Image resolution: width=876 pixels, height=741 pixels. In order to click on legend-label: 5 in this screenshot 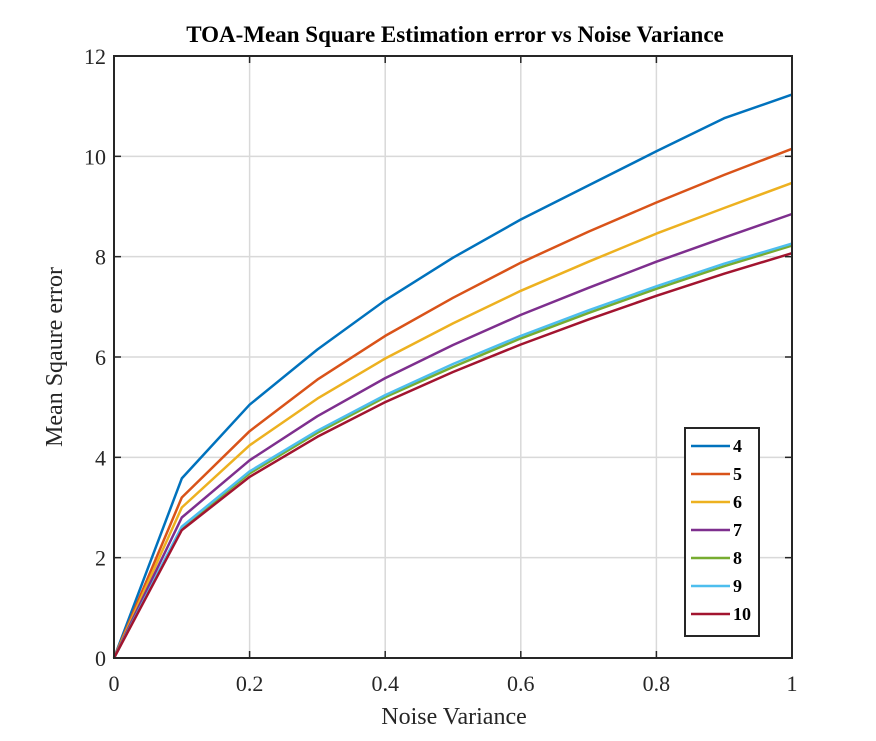, I will do `click(737, 474)`.